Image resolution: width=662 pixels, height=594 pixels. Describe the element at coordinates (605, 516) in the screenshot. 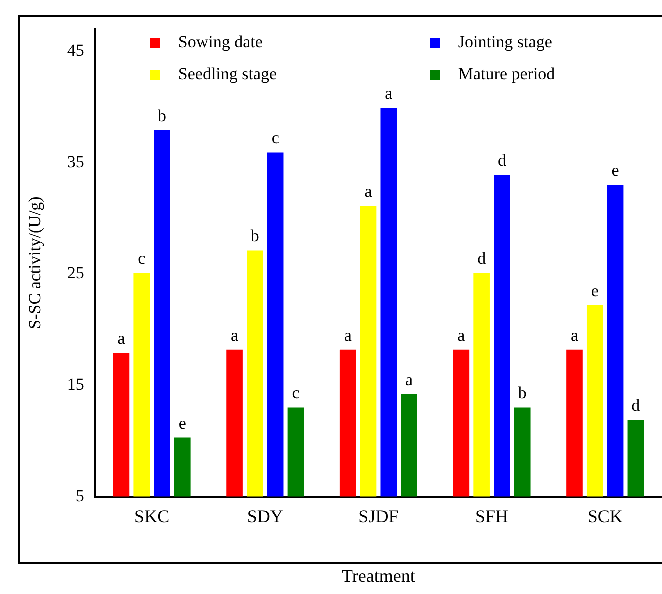

I see `x-tick-label: SCK` at that location.